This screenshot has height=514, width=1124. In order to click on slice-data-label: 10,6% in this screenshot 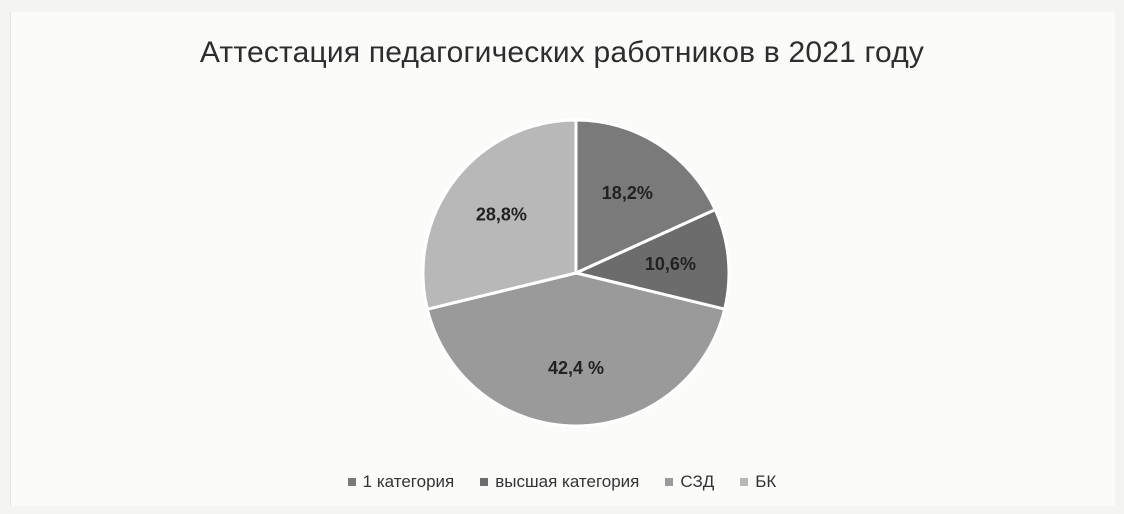, I will do `click(670, 264)`.